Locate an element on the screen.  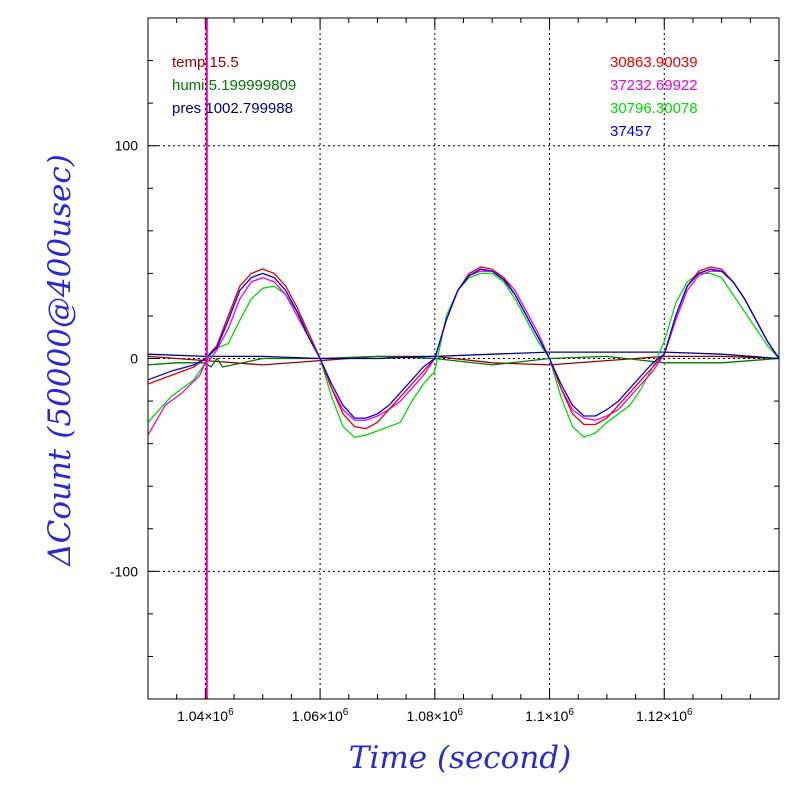
env-legend-item-0: temp 15.5 is located at coordinates (205, 62).